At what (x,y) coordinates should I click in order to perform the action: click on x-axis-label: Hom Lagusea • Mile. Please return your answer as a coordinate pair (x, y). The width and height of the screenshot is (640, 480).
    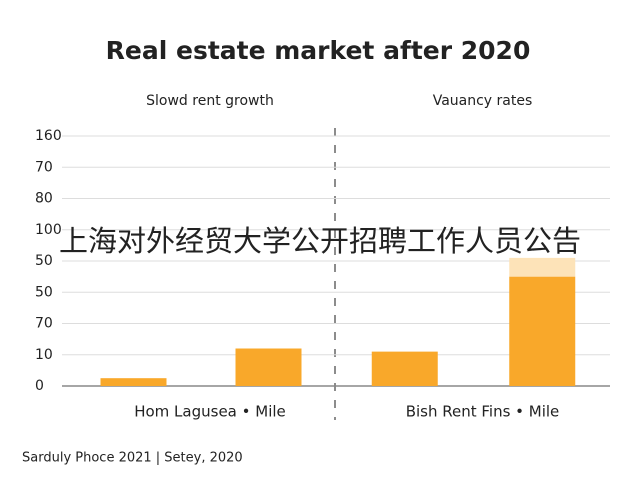
    Looking at the image, I should click on (210, 412).